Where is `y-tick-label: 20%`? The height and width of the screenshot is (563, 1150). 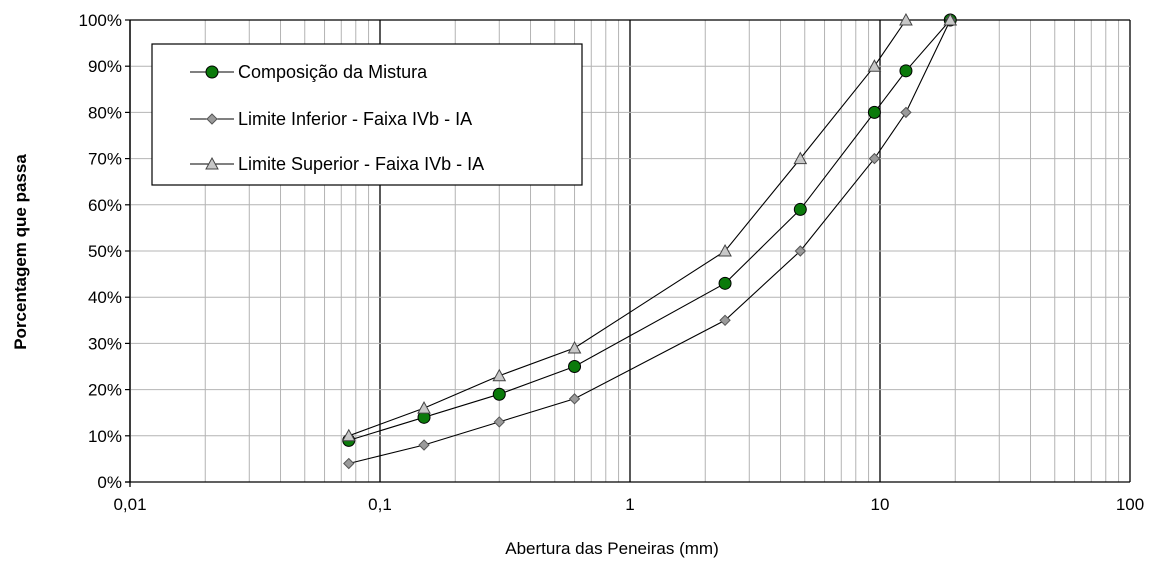 y-tick-label: 20% is located at coordinates (105, 390).